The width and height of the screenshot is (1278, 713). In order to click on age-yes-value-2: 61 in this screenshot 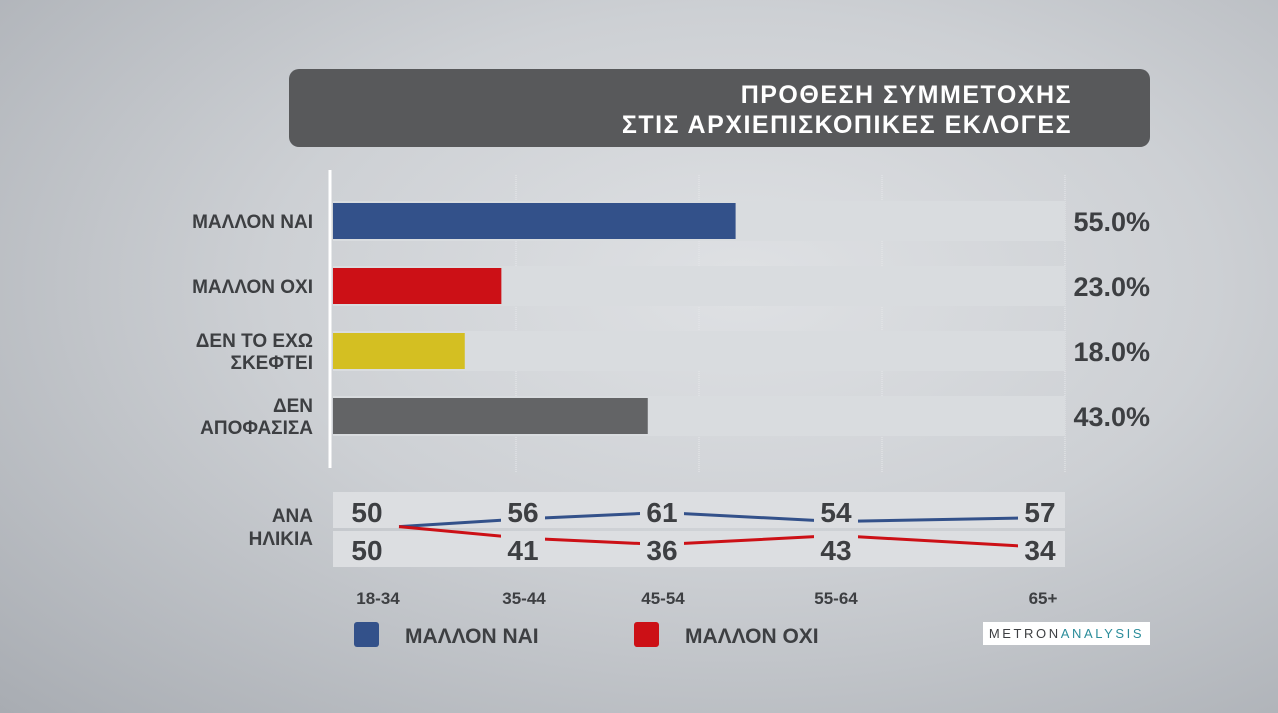, I will do `click(661, 512)`.